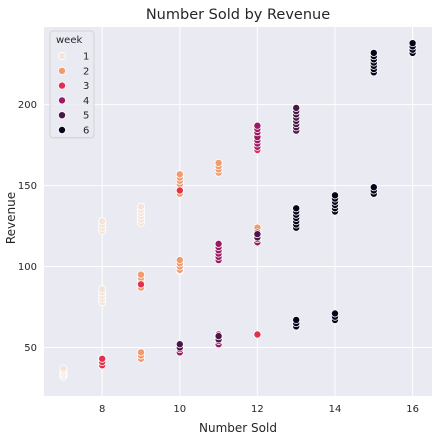 Image resolution: width=442 pixels, height=441 pixels. Describe the element at coordinates (257, 409) in the screenshot. I see `x-tick-label: 12` at that location.